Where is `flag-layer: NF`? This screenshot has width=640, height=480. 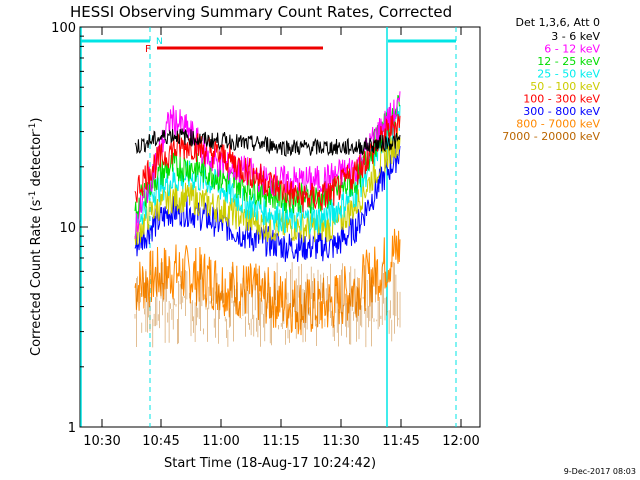 flag-layer: NF is located at coordinates (154, 46).